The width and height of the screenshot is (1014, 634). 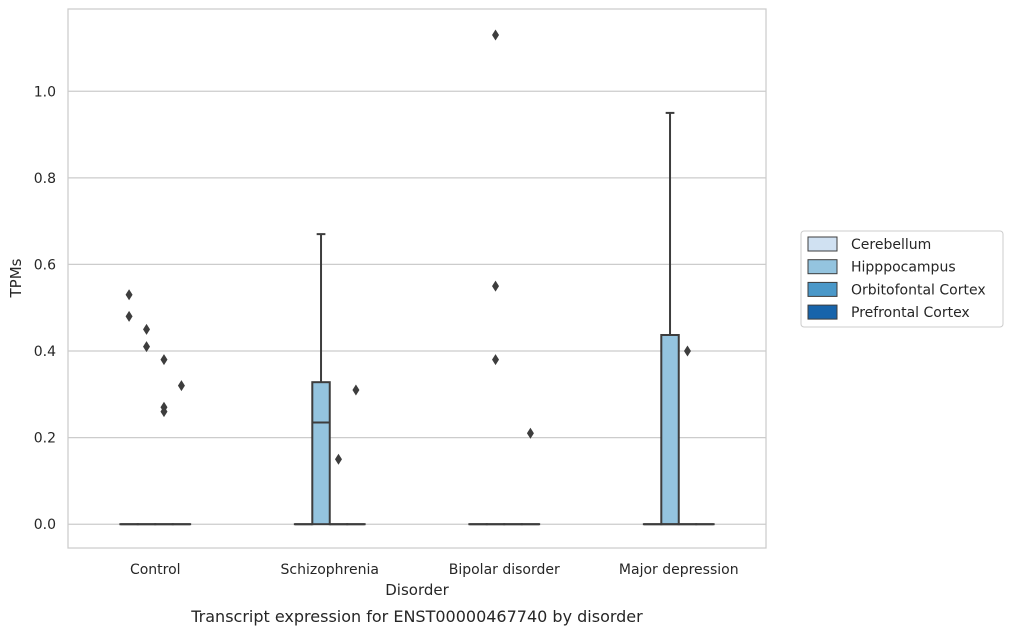 What do you see at coordinates (181, 453) in the screenshot?
I see `box-control-prefrontal-cortex` at bounding box center [181, 453].